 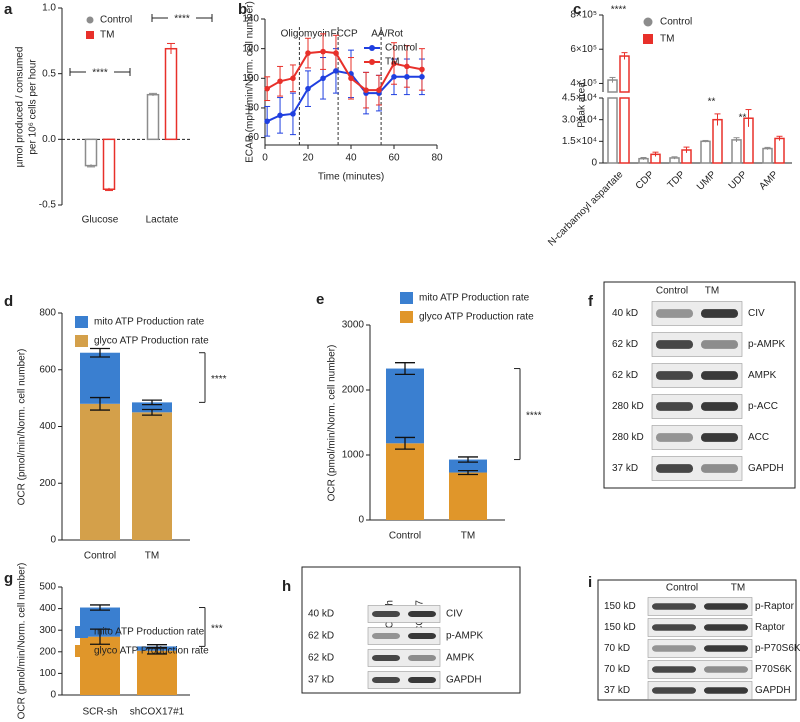 I want to click on y-tick-label: 4.5×10⁴, so click(x=579, y=98).